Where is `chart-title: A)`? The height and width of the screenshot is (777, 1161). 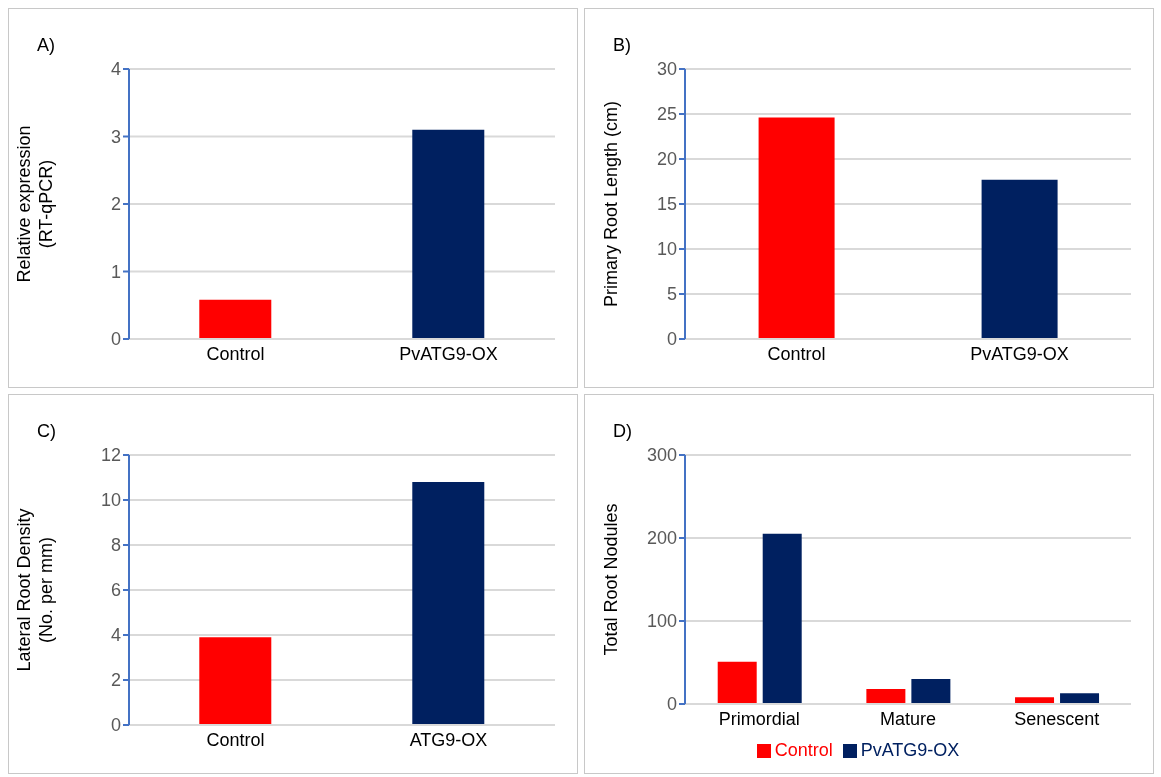
chart-title: A) is located at coordinates (46, 45).